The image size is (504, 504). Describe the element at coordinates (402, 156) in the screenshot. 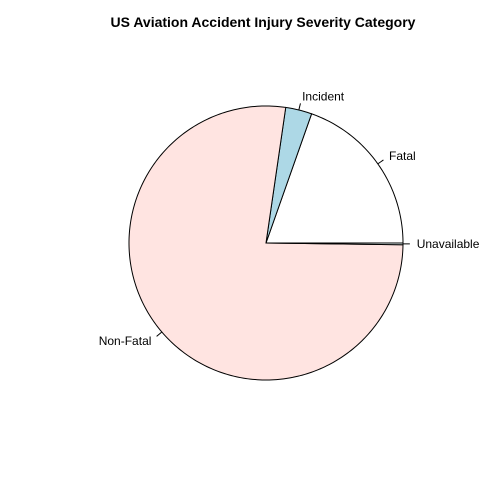

I see `pie-label-fatal: Fatal` at that location.